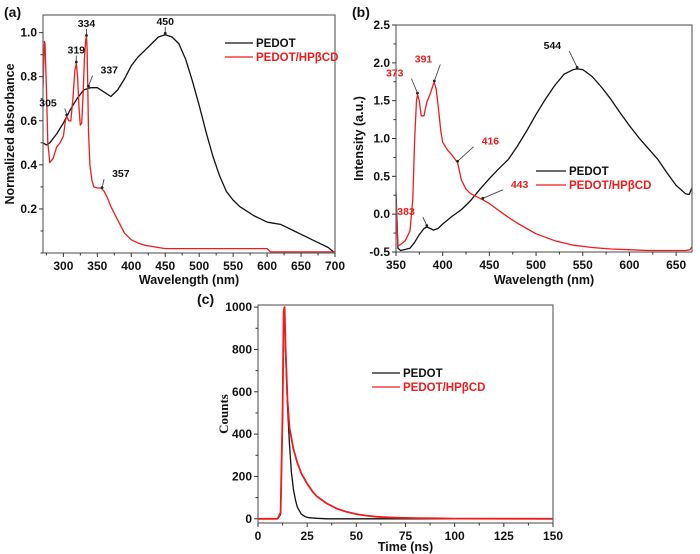 The image size is (700, 554). What do you see at coordinates (28, 165) in the screenshot?
I see `y-tick-label: 0.4` at bounding box center [28, 165].